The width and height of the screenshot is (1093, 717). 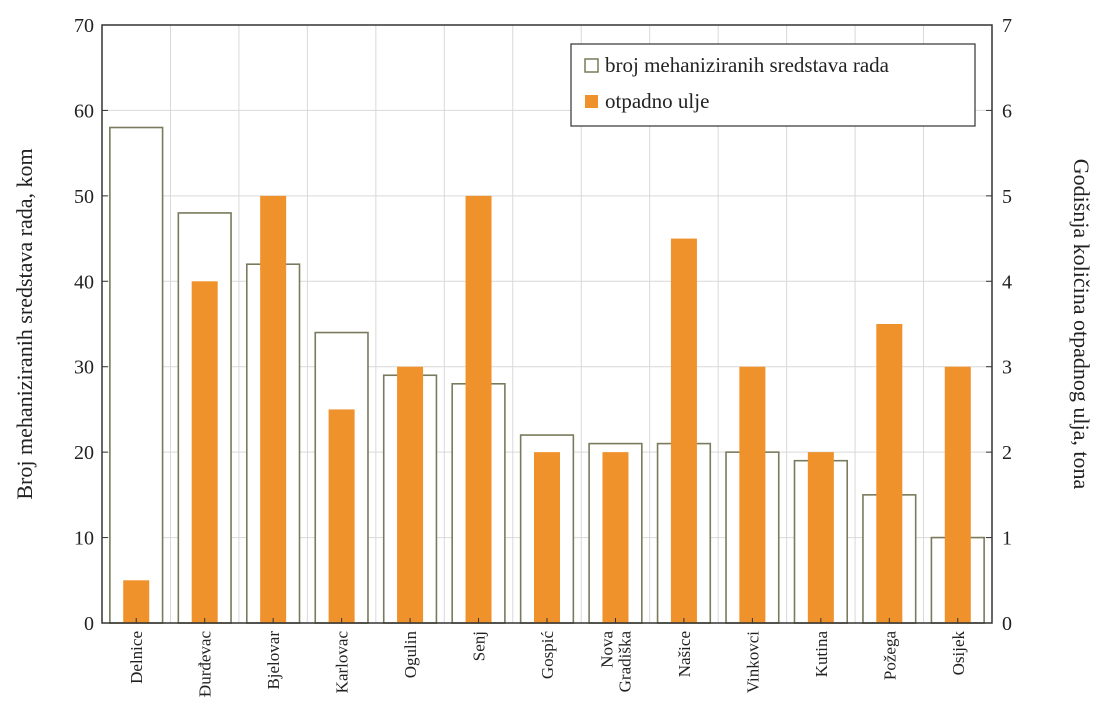 I want to click on legend-swatch-filled, so click(x=591, y=101).